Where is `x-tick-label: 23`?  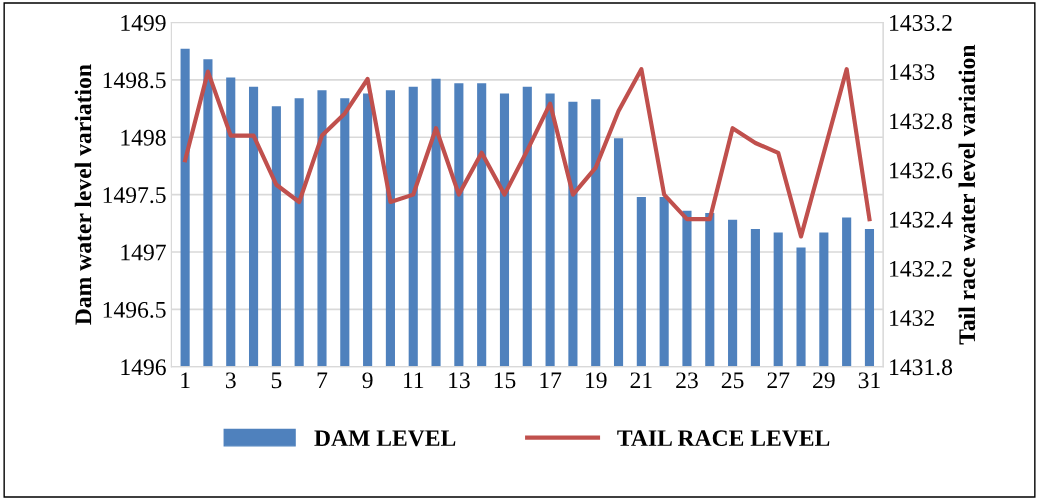 x-tick-label: 23 is located at coordinates (687, 380).